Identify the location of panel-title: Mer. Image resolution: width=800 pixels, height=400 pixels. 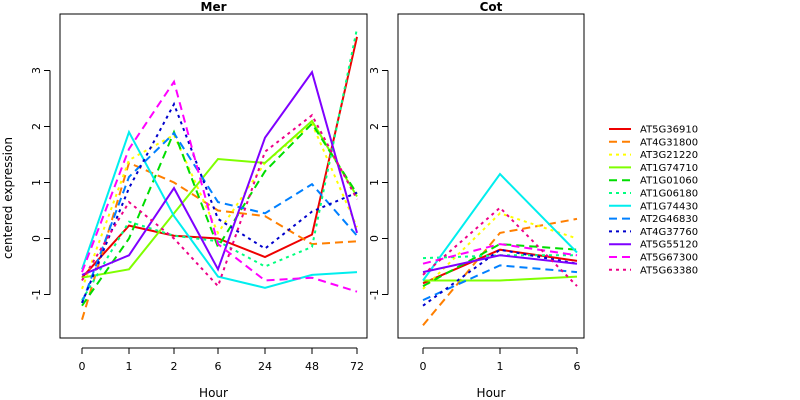
(214, 7).